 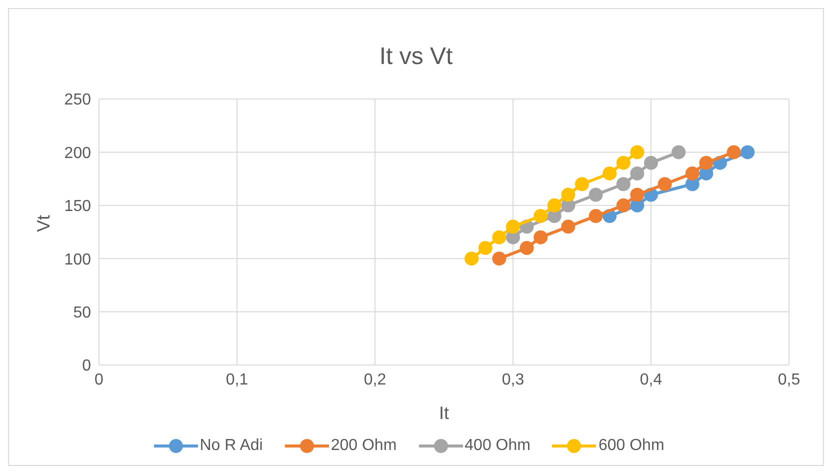 What do you see at coordinates (87, 366) in the screenshot?
I see `y-tick-label: 0` at bounding box center [87, 366].